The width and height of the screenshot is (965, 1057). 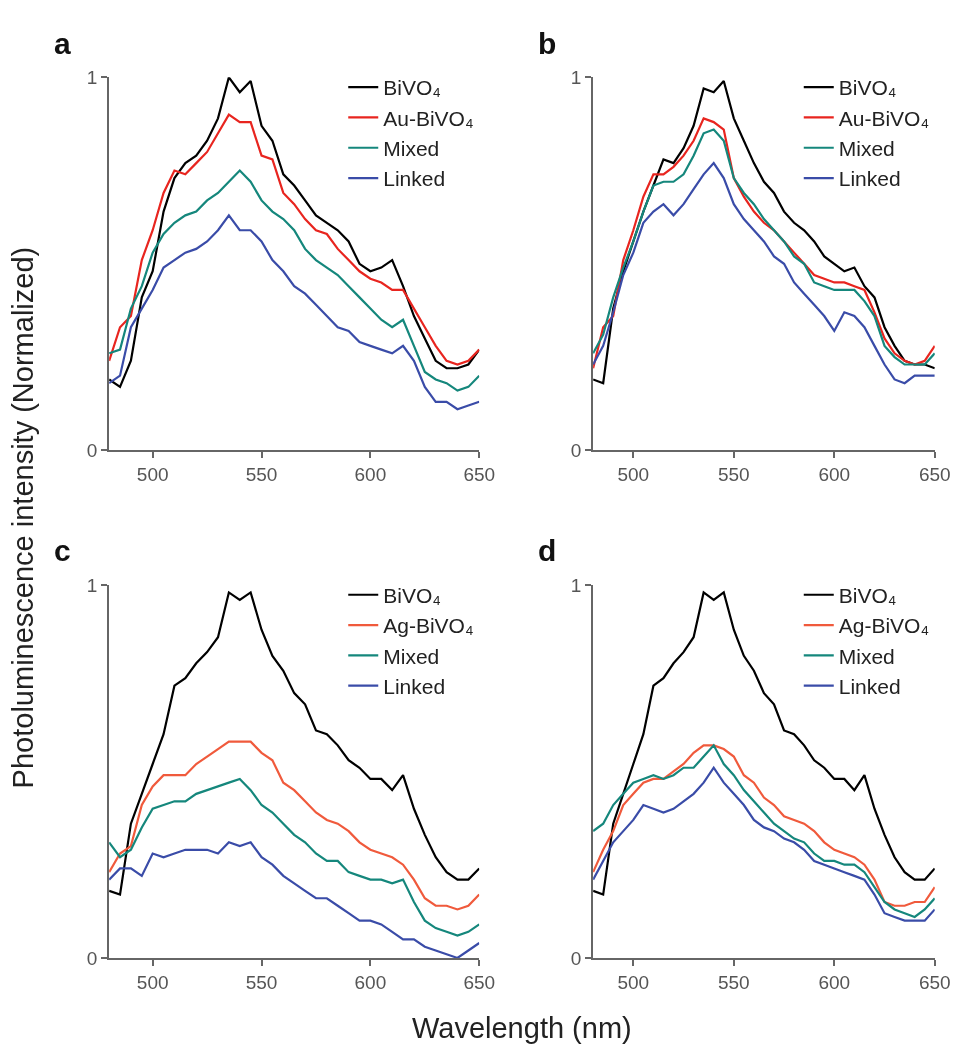 I want to click on chart-title: d, so click(x=547, y=550).